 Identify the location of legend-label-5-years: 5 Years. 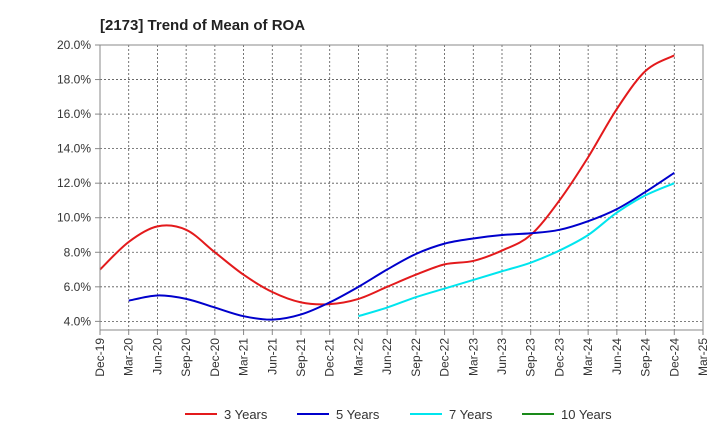
(358, 414).